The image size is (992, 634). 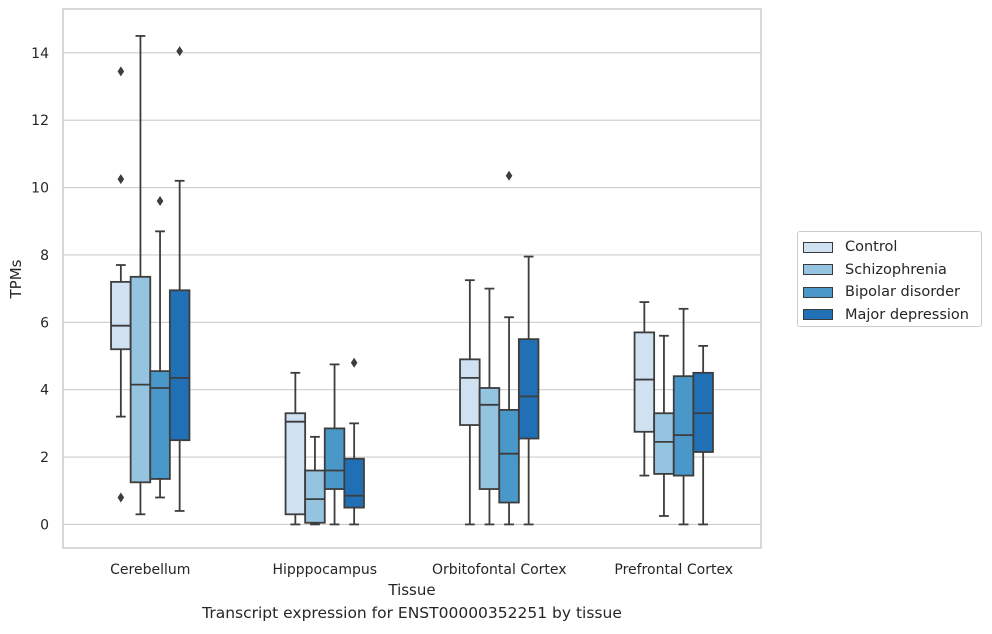 What do you see at coordinates (40, 121) in the screenshot?
I see `y-tick-label: 12` at bounding box center [40, 121].